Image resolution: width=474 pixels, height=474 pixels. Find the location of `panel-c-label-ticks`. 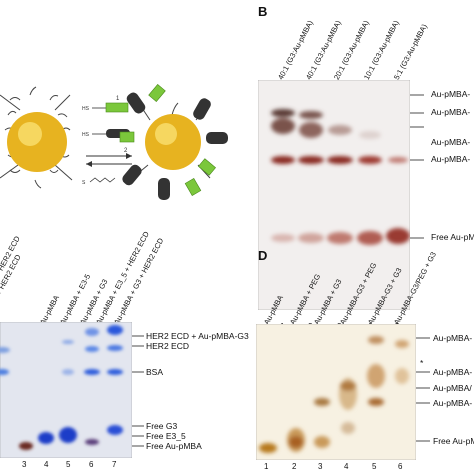

panel-c-label-ticks is located at coordinates (138, 391).